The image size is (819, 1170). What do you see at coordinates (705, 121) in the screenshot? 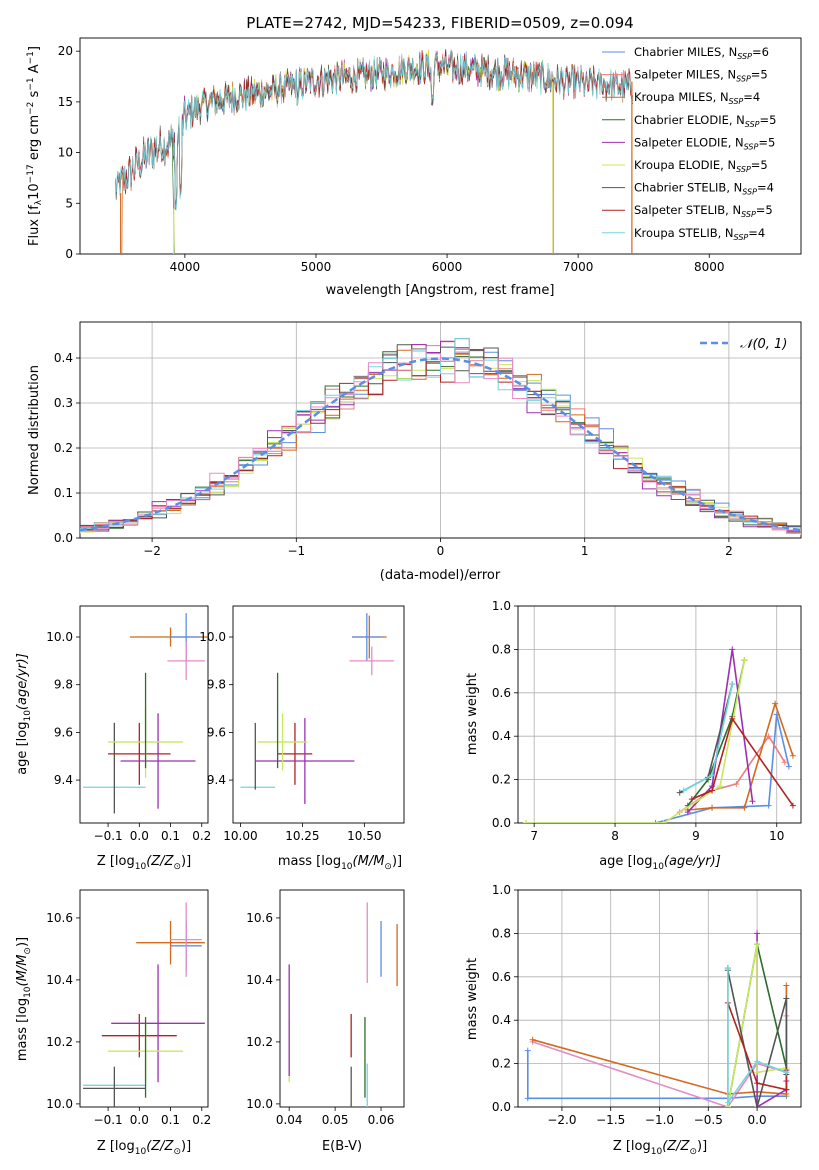
I see `legend-label: Chabrier ELODIE, NSSP=5` at bounding box center [705, 121].